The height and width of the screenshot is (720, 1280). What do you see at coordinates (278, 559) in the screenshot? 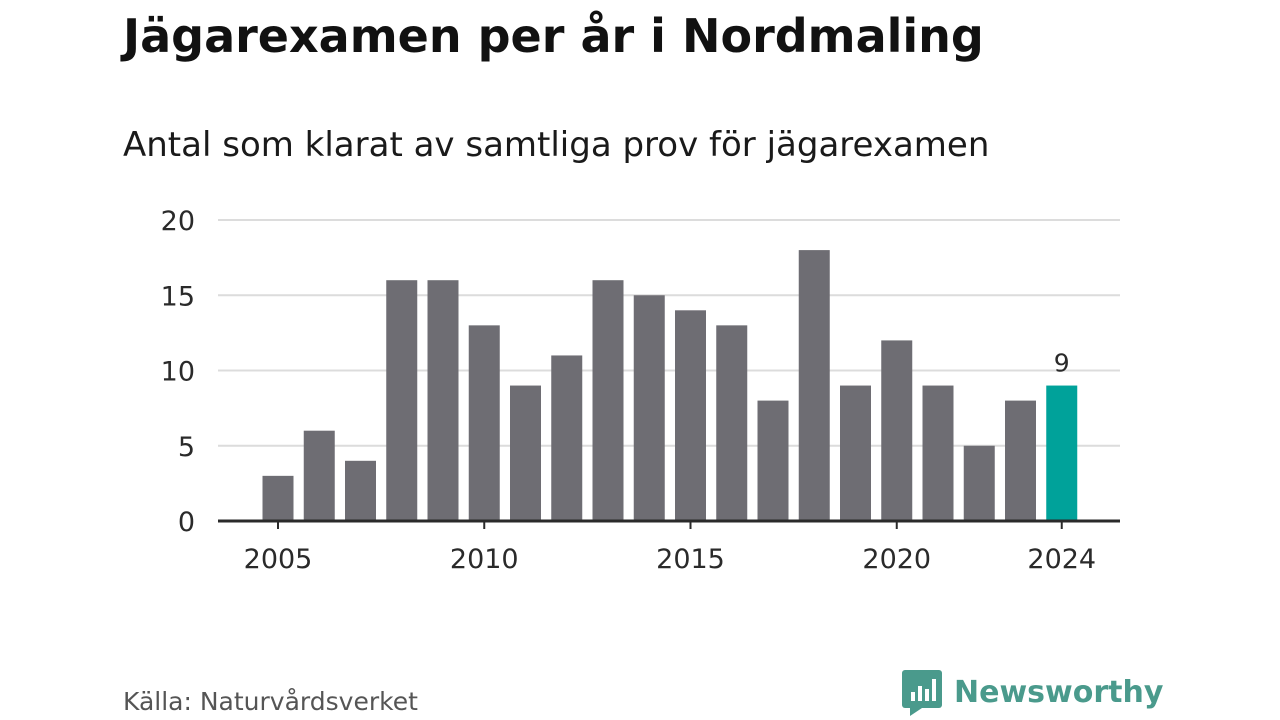
I see `x-tick-label: 2005` at bounding box center [278, 559].